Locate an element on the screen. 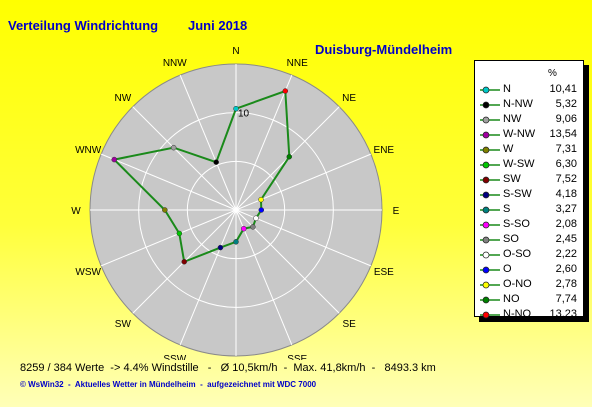  legend-label: O-NO is located at coordinates (517, 284).